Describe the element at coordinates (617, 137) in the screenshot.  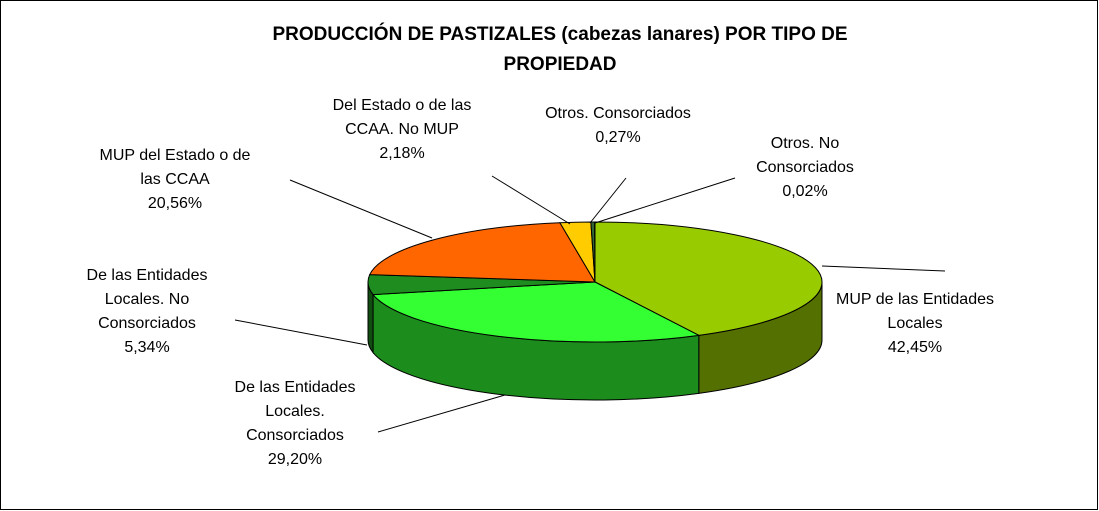
I see `slice-value-label: 0,27%` at that location.